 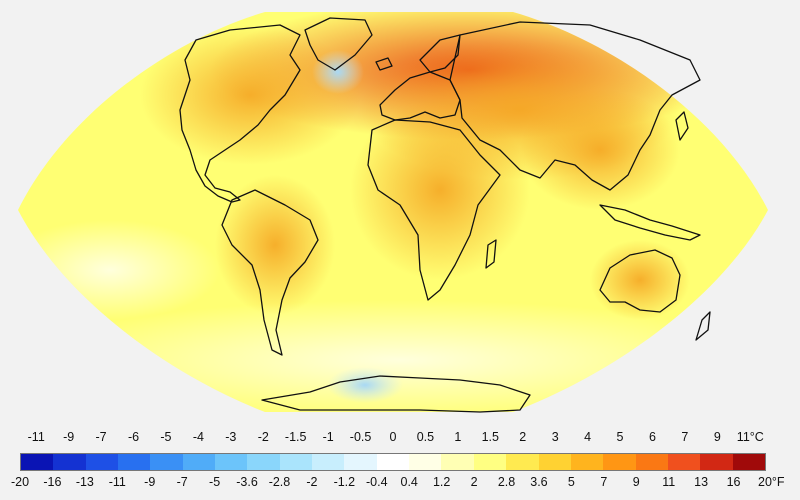 What do you see at coordinates (474, 482) in the screenshot?
I see `fahrenheit-tick-label: 2` at bounding box center [474, 482].